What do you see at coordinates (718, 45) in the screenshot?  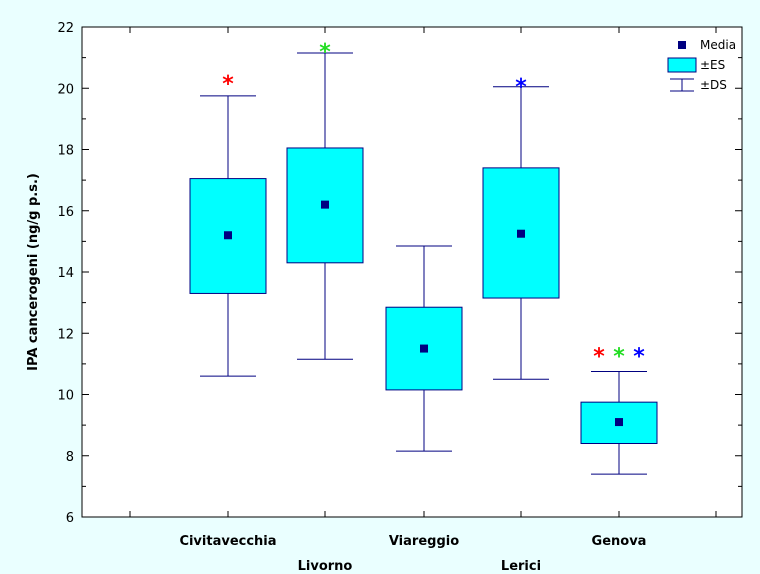 I see `legend-label: Media` at bounding box center [718, 45].